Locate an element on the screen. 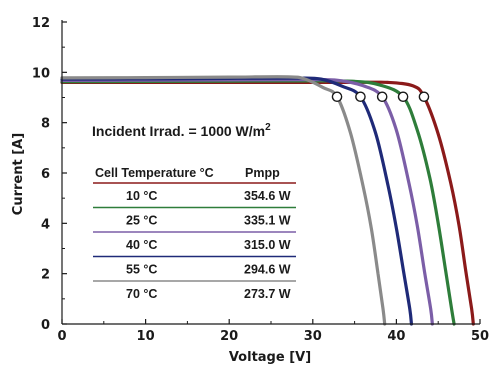 The height and width of the screenshot is (367, 492). x-axis-label: Voltage [V] is located at coordinates (270, 357).